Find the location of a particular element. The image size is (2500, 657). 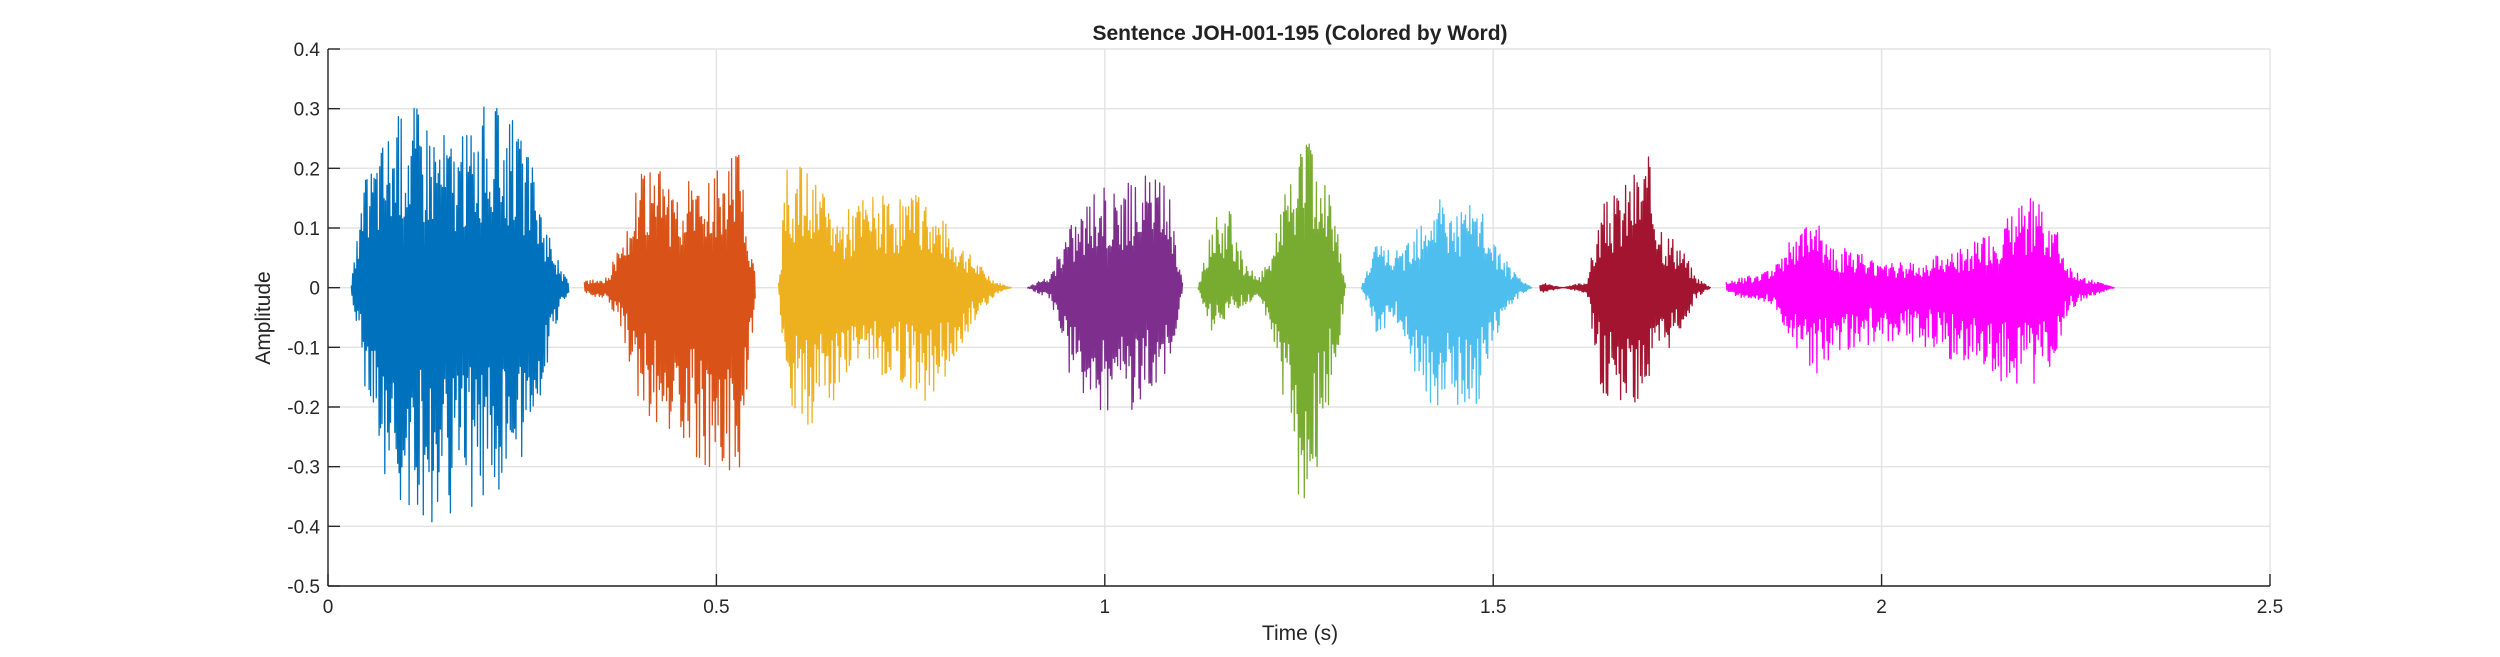

y-tick-label: 0.1 is located at coordinates (307, 229).